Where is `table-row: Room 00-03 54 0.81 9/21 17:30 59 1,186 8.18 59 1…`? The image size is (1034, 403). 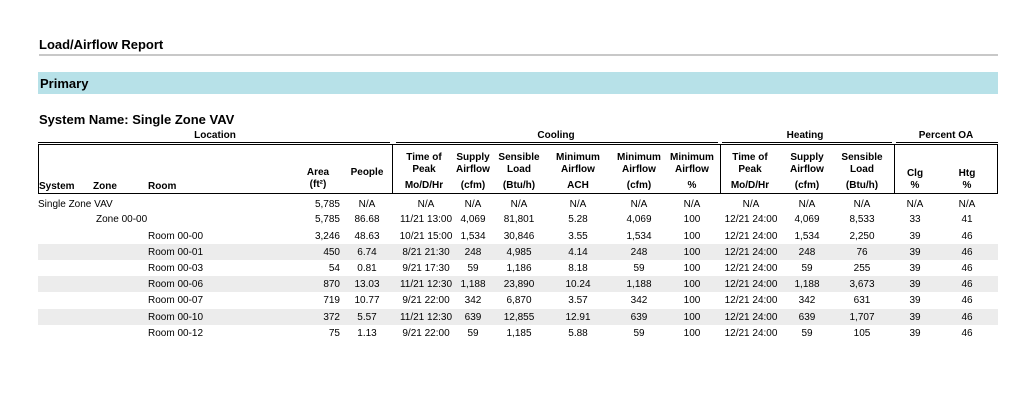
table-row: Room 00-03 54 0.81 9/21 17:30 59 1,186 8.18 59 1… is located at coordinates (518, 268).